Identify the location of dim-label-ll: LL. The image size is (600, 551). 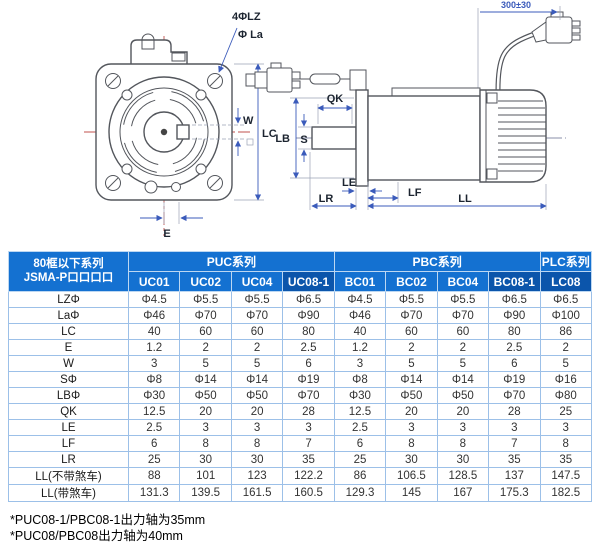
(465, 199).